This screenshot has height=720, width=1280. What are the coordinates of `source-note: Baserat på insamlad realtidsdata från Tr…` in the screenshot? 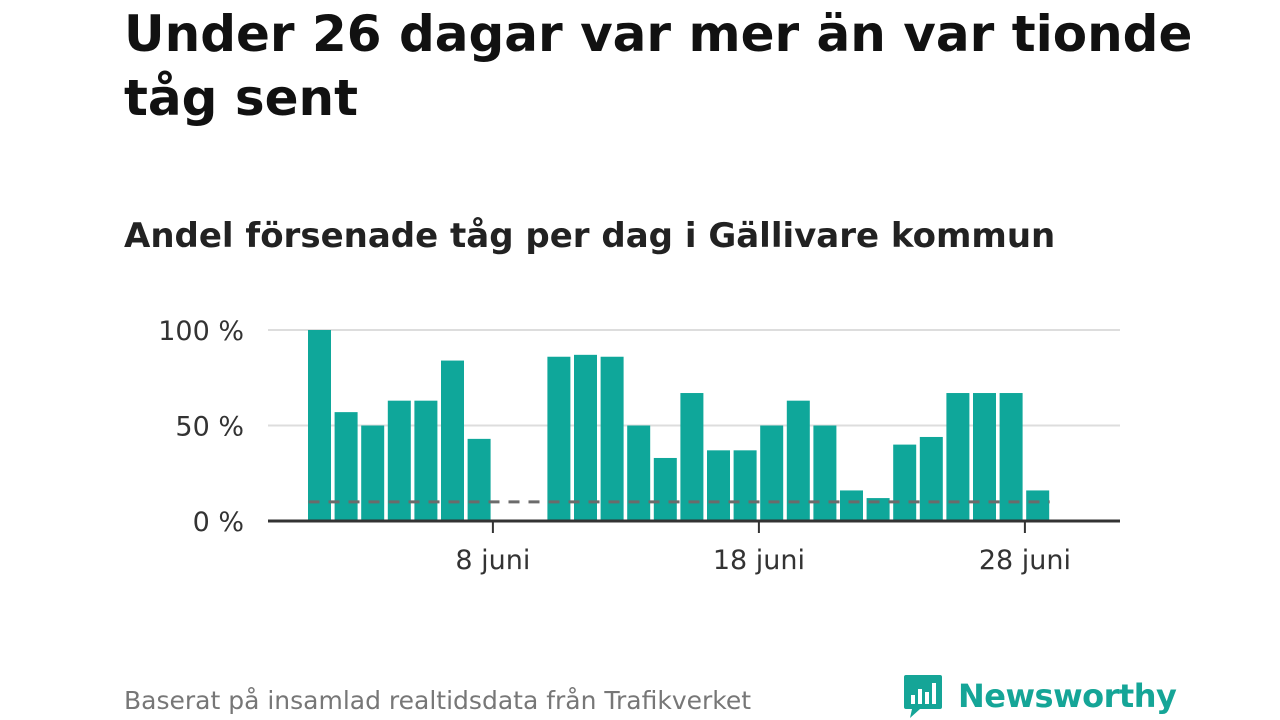 It's located at (438, 700).